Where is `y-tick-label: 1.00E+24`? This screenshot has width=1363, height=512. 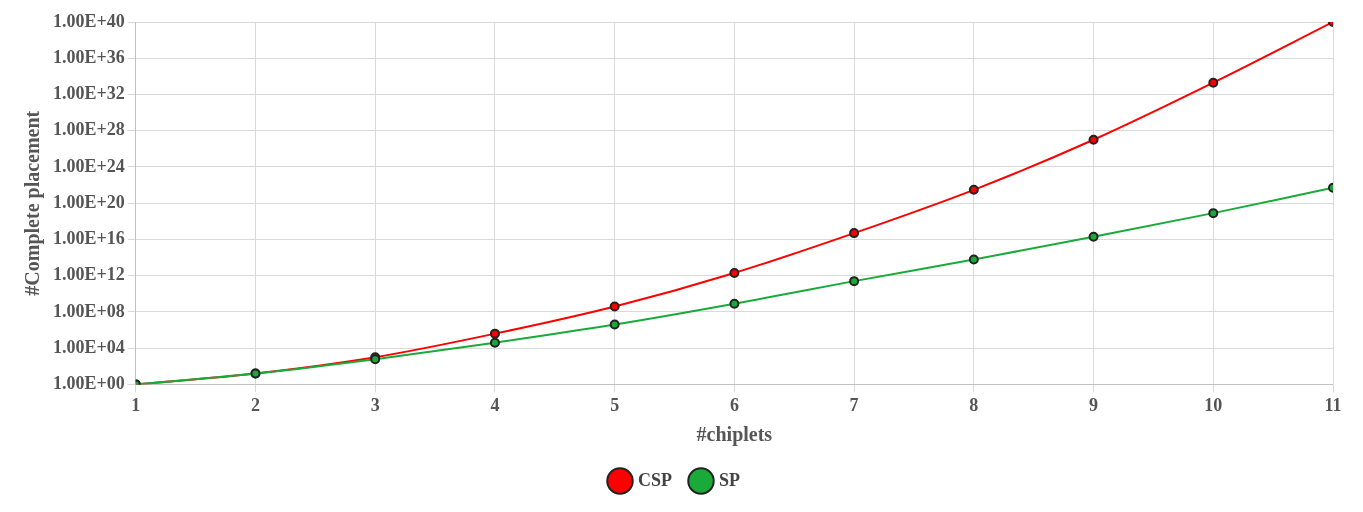 y-tick-label: 1.00E+24 is located at coordinates (89, 165).